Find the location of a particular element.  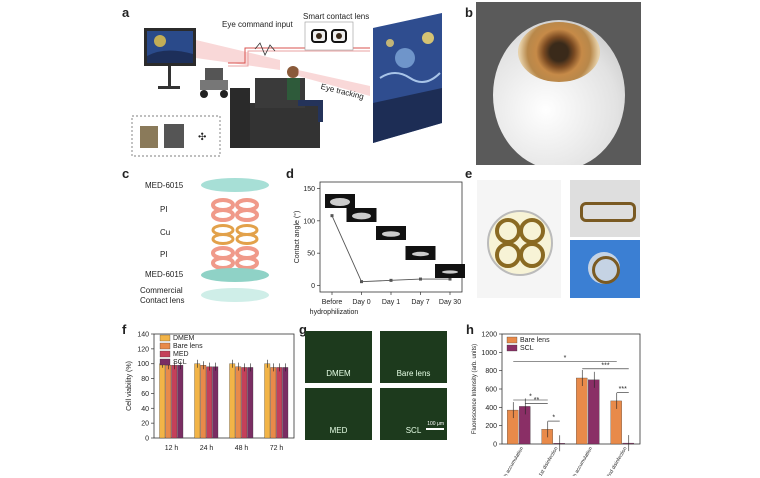

monitor-illustration is located at coordinates (170, 58).